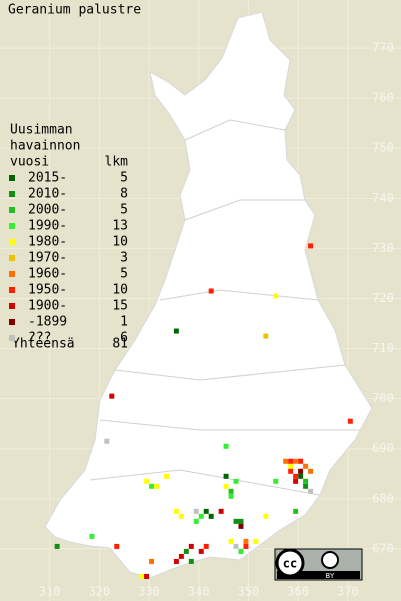 This screenshot has height=601, width=401. Describe the element at coordinates (149, 592) in the screenshot. I see `x-tick-label: 330` at that location.